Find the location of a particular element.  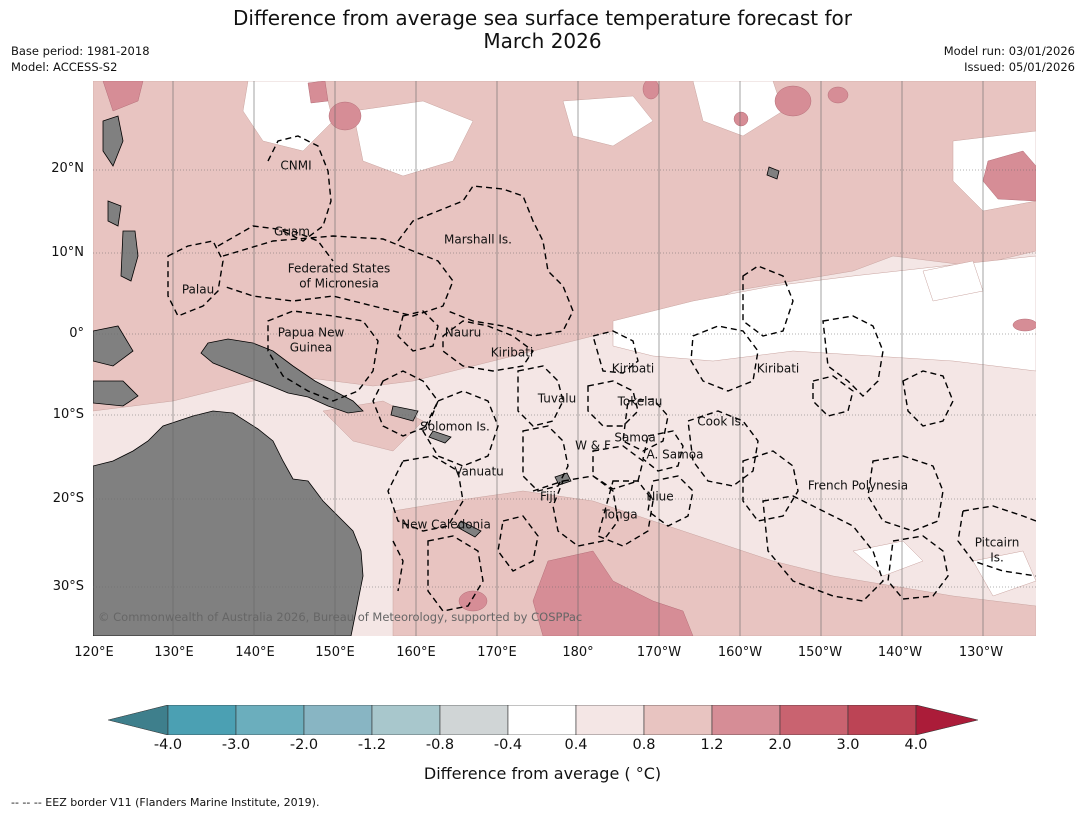

label-wallis-futuna: W & F is located at coordinates (593, 445).